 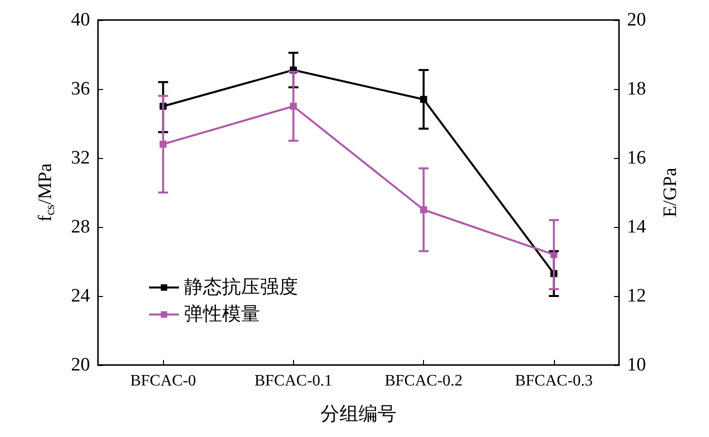 I want to click on y-tick-label: 28, so click(x=80, y=227).